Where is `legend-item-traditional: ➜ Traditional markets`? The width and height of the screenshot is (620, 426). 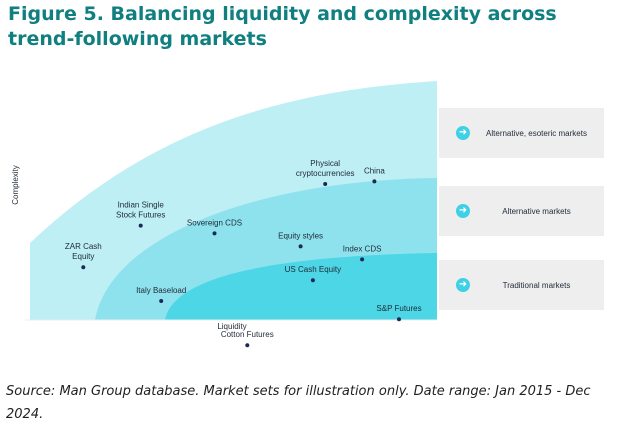 legend-item-traditional: ➜ Traditional markets is located at coordinates (521, 285).